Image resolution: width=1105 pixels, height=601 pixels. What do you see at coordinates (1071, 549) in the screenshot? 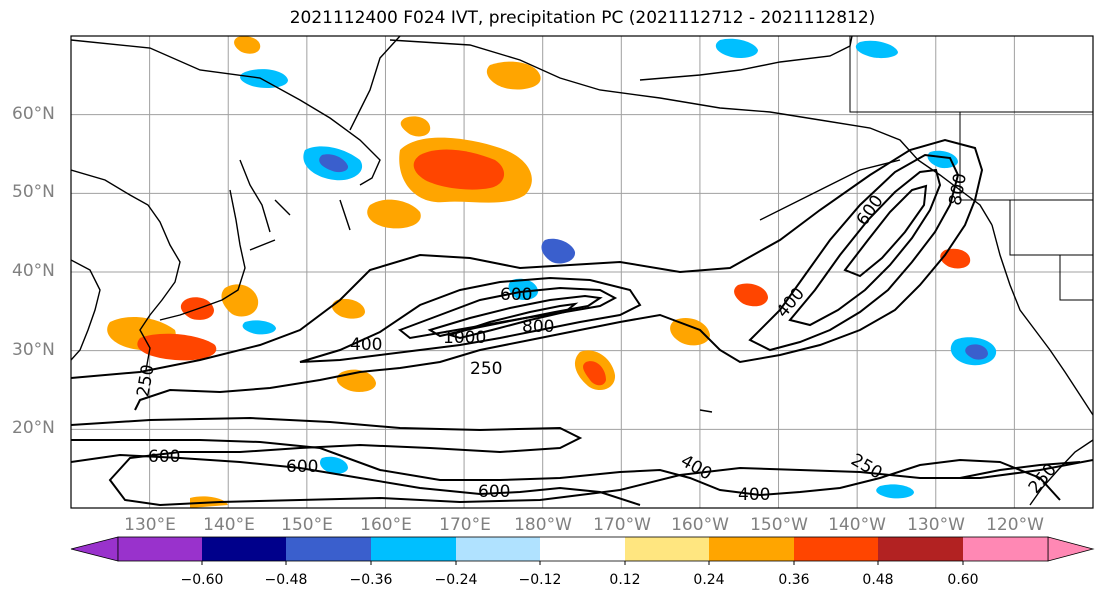
I see `colorbar-extend-max` at bounding box center [1071, 549].